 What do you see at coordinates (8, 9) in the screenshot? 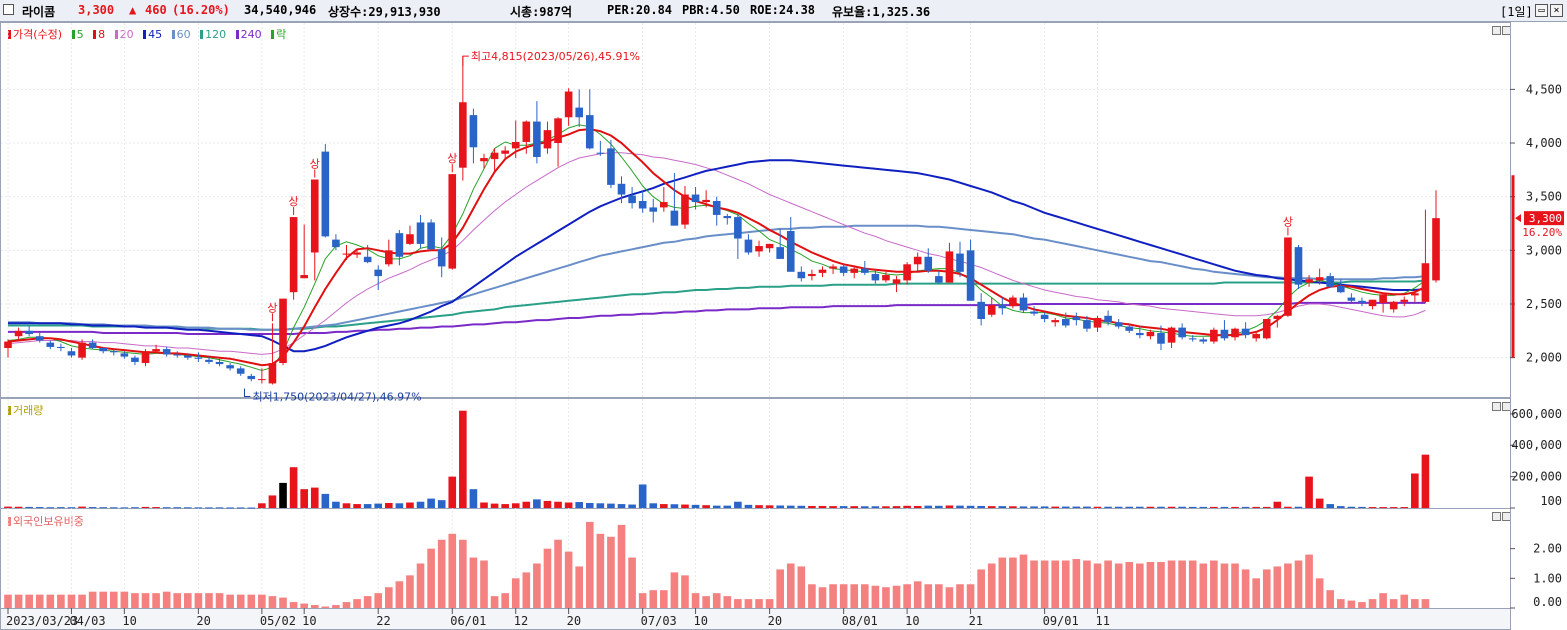
I see `select-checkbox` at bounding box center [8, 9].